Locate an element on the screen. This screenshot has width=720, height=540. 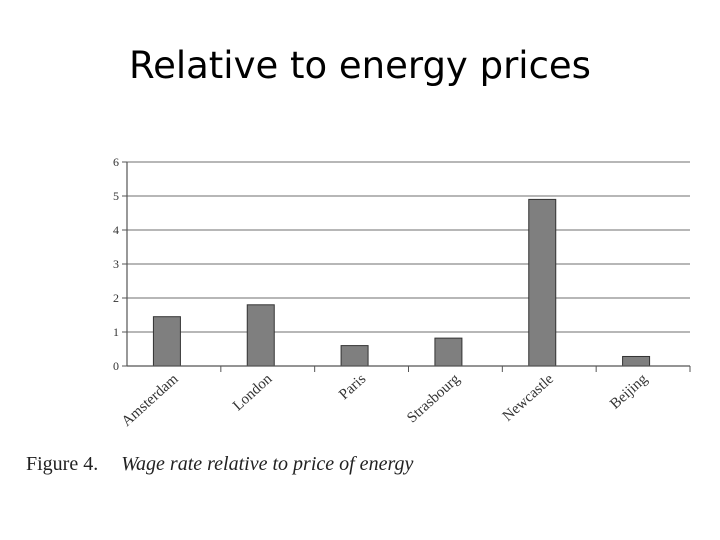
y-tick-label: 6 is located at coordinates (116, 162).